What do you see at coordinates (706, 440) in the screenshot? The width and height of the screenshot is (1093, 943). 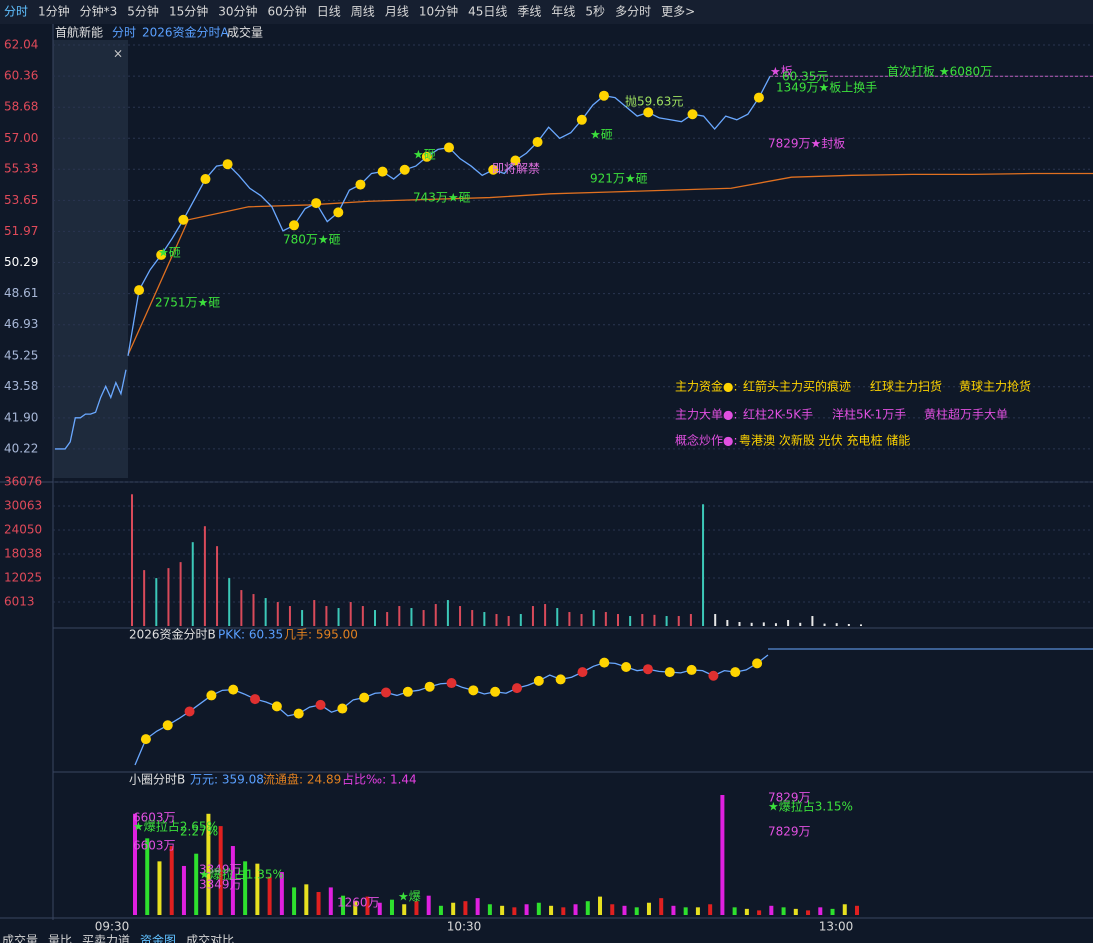 I see `legend-text: 概念炒作●:` at bounding box center [706, 440].